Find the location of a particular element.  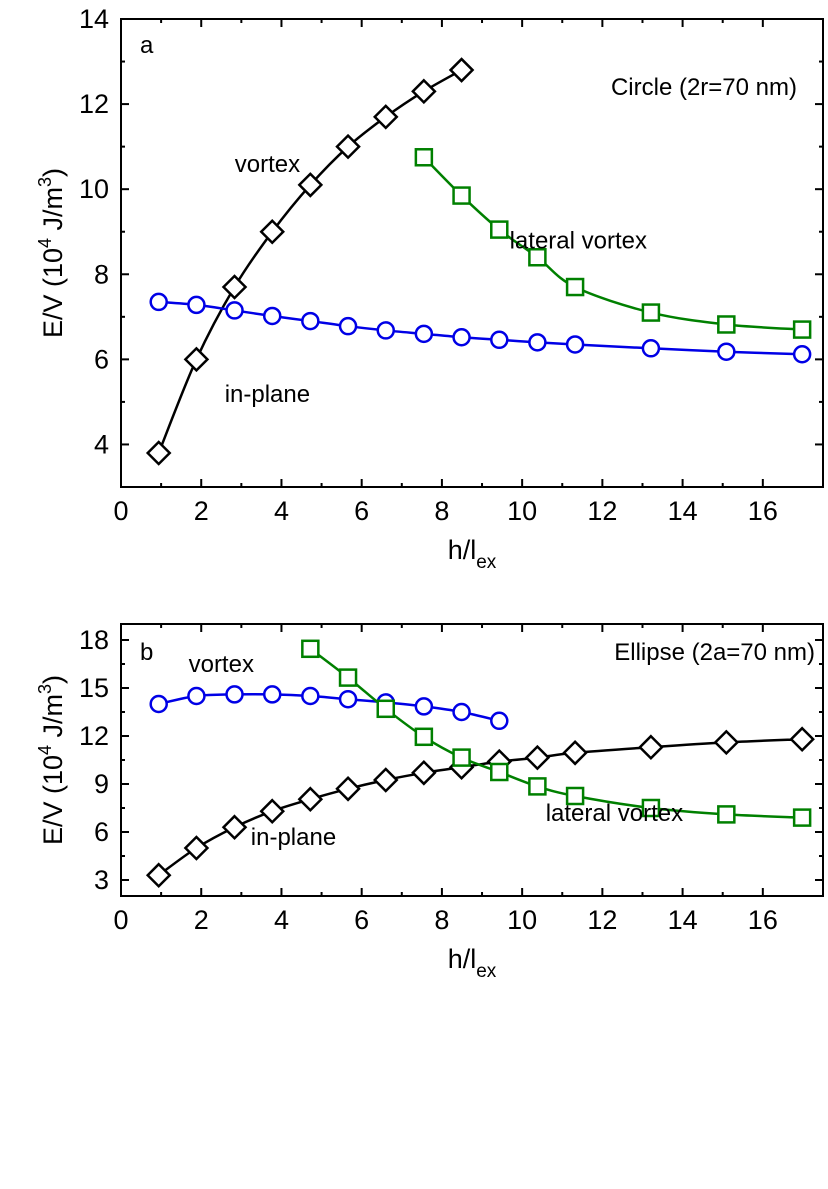

x-tick-label: 8 is located at coordinates (441, 920).